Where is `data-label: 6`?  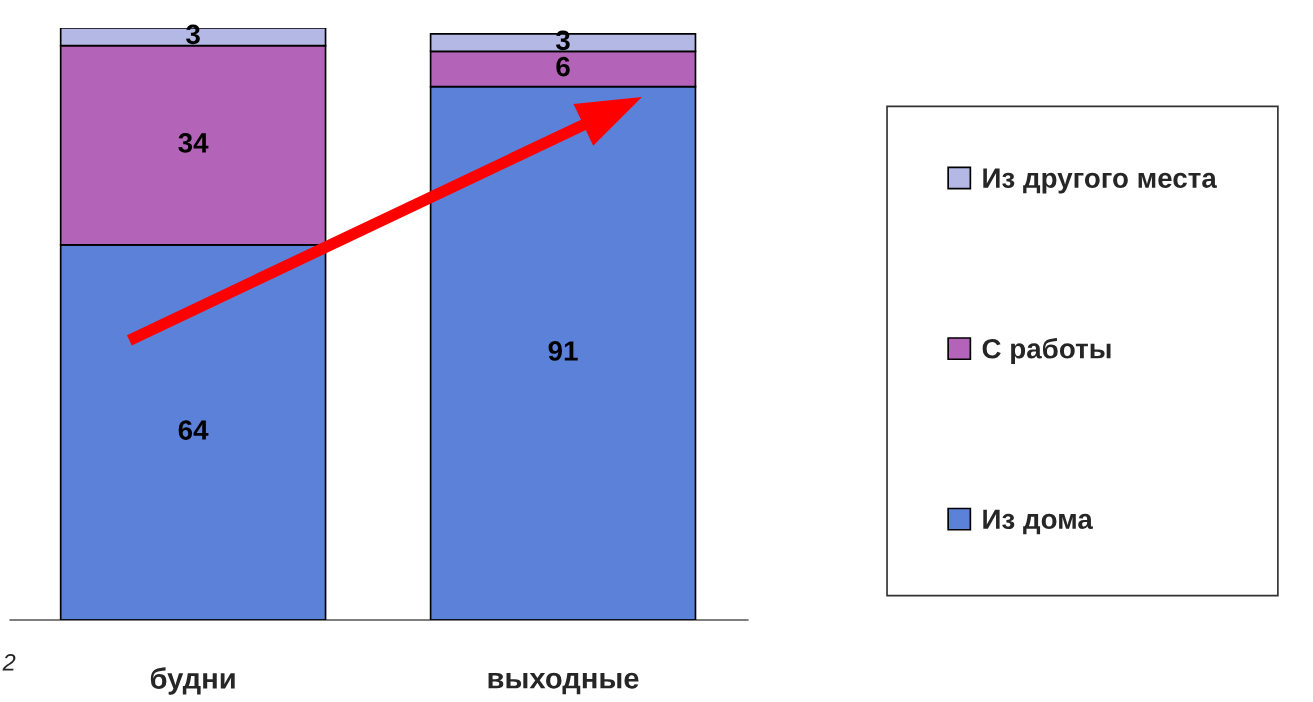
data-label: 6 is located at coordinates (563, 66).